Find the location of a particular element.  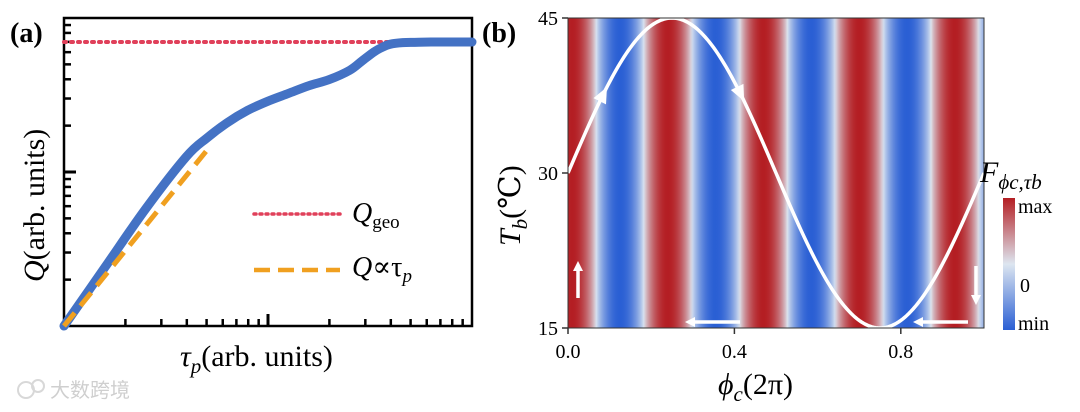

x-axis-label-b: ϕc(2π) is located at coordinates (755, 387).